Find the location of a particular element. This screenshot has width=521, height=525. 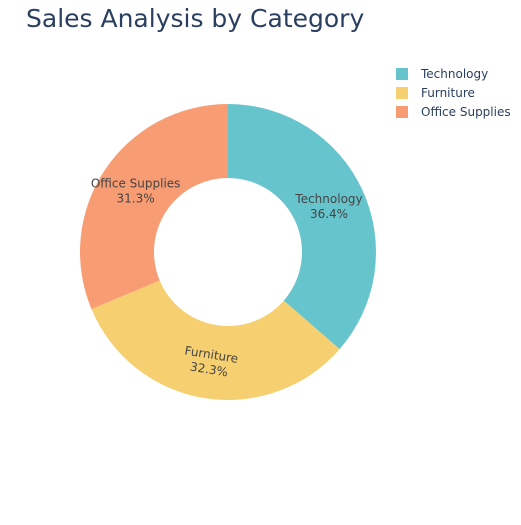

legend-label-office-supplies: Office Supplies is located at coordinates (466, 111).